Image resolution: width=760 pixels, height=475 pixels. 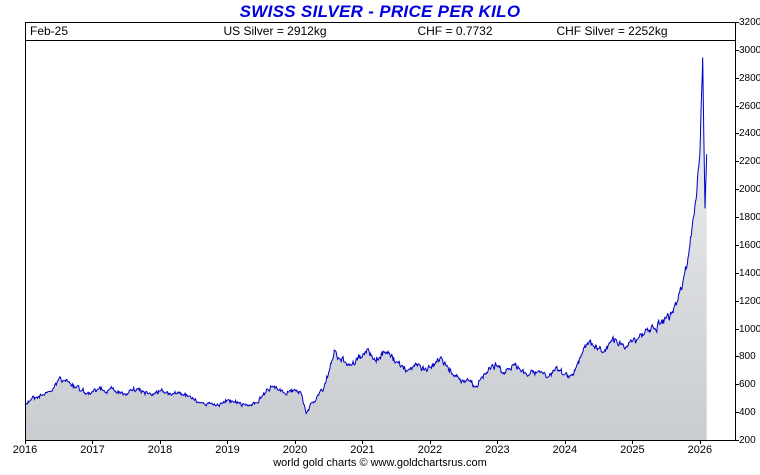 I want to click on y-axis-label: 3200, so click(x=749, y=22).